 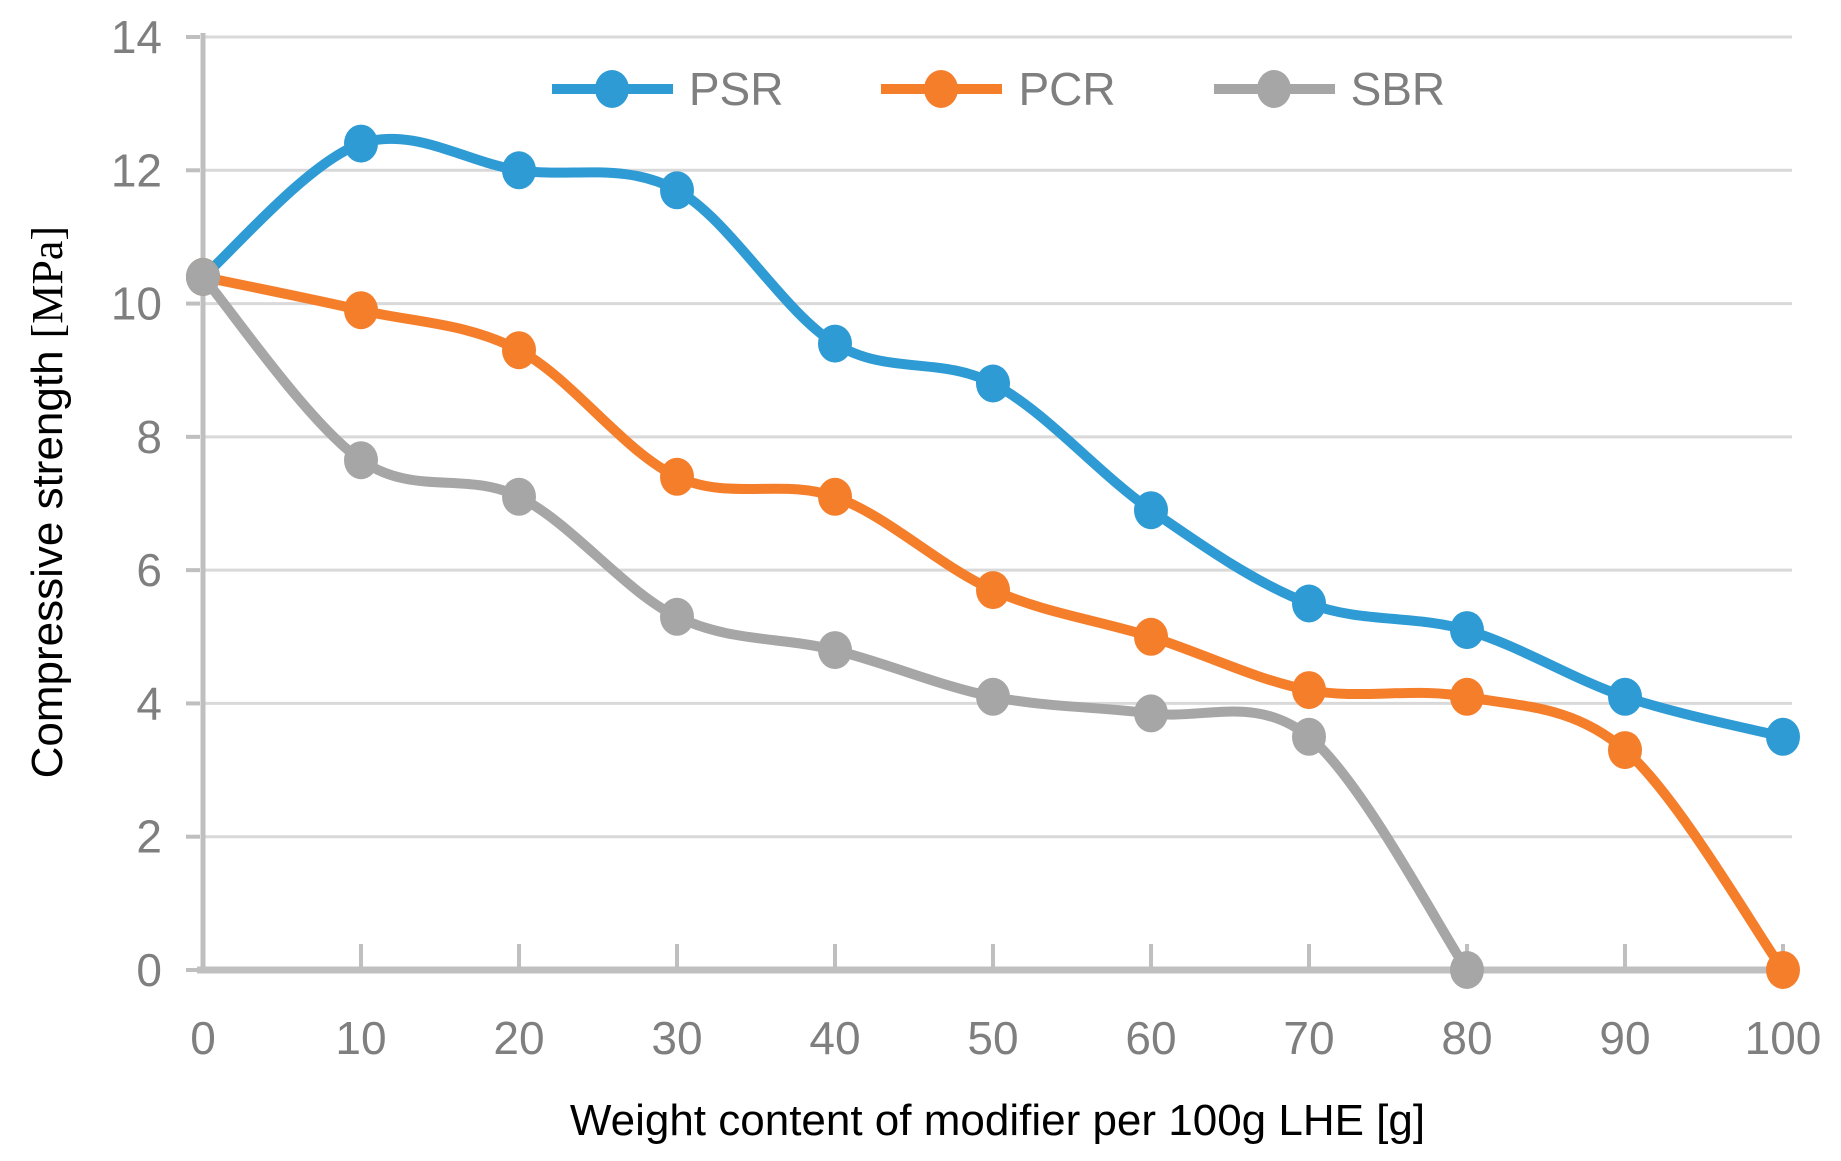 I want to click on data-point-sbr-x80, so click(x=1467, y=970).